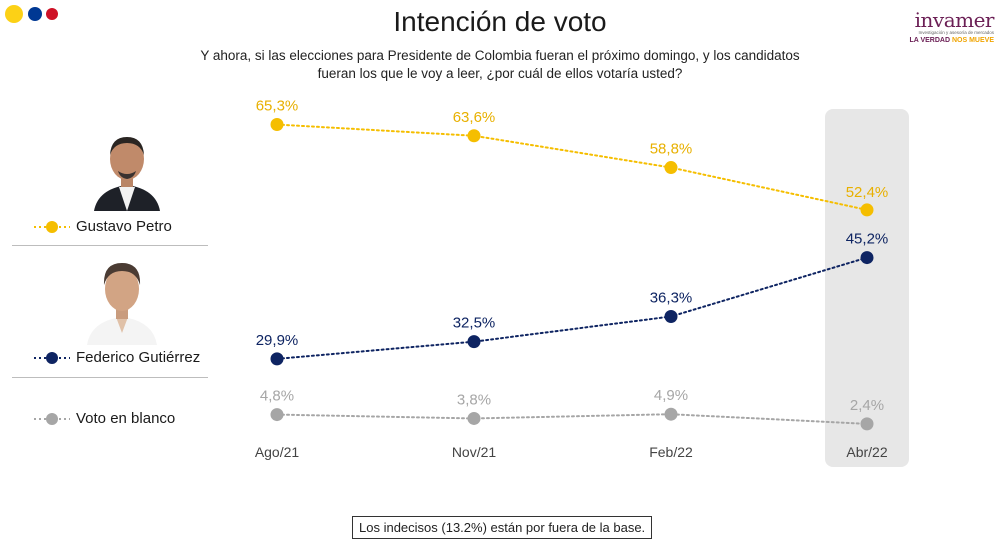 The width and height of the screenshot is (1000, 539). What do you see at coordinates (277, 452) in the screenshot?
I see `x-tick-label: Ago/21` at bounding box center [277, 452].